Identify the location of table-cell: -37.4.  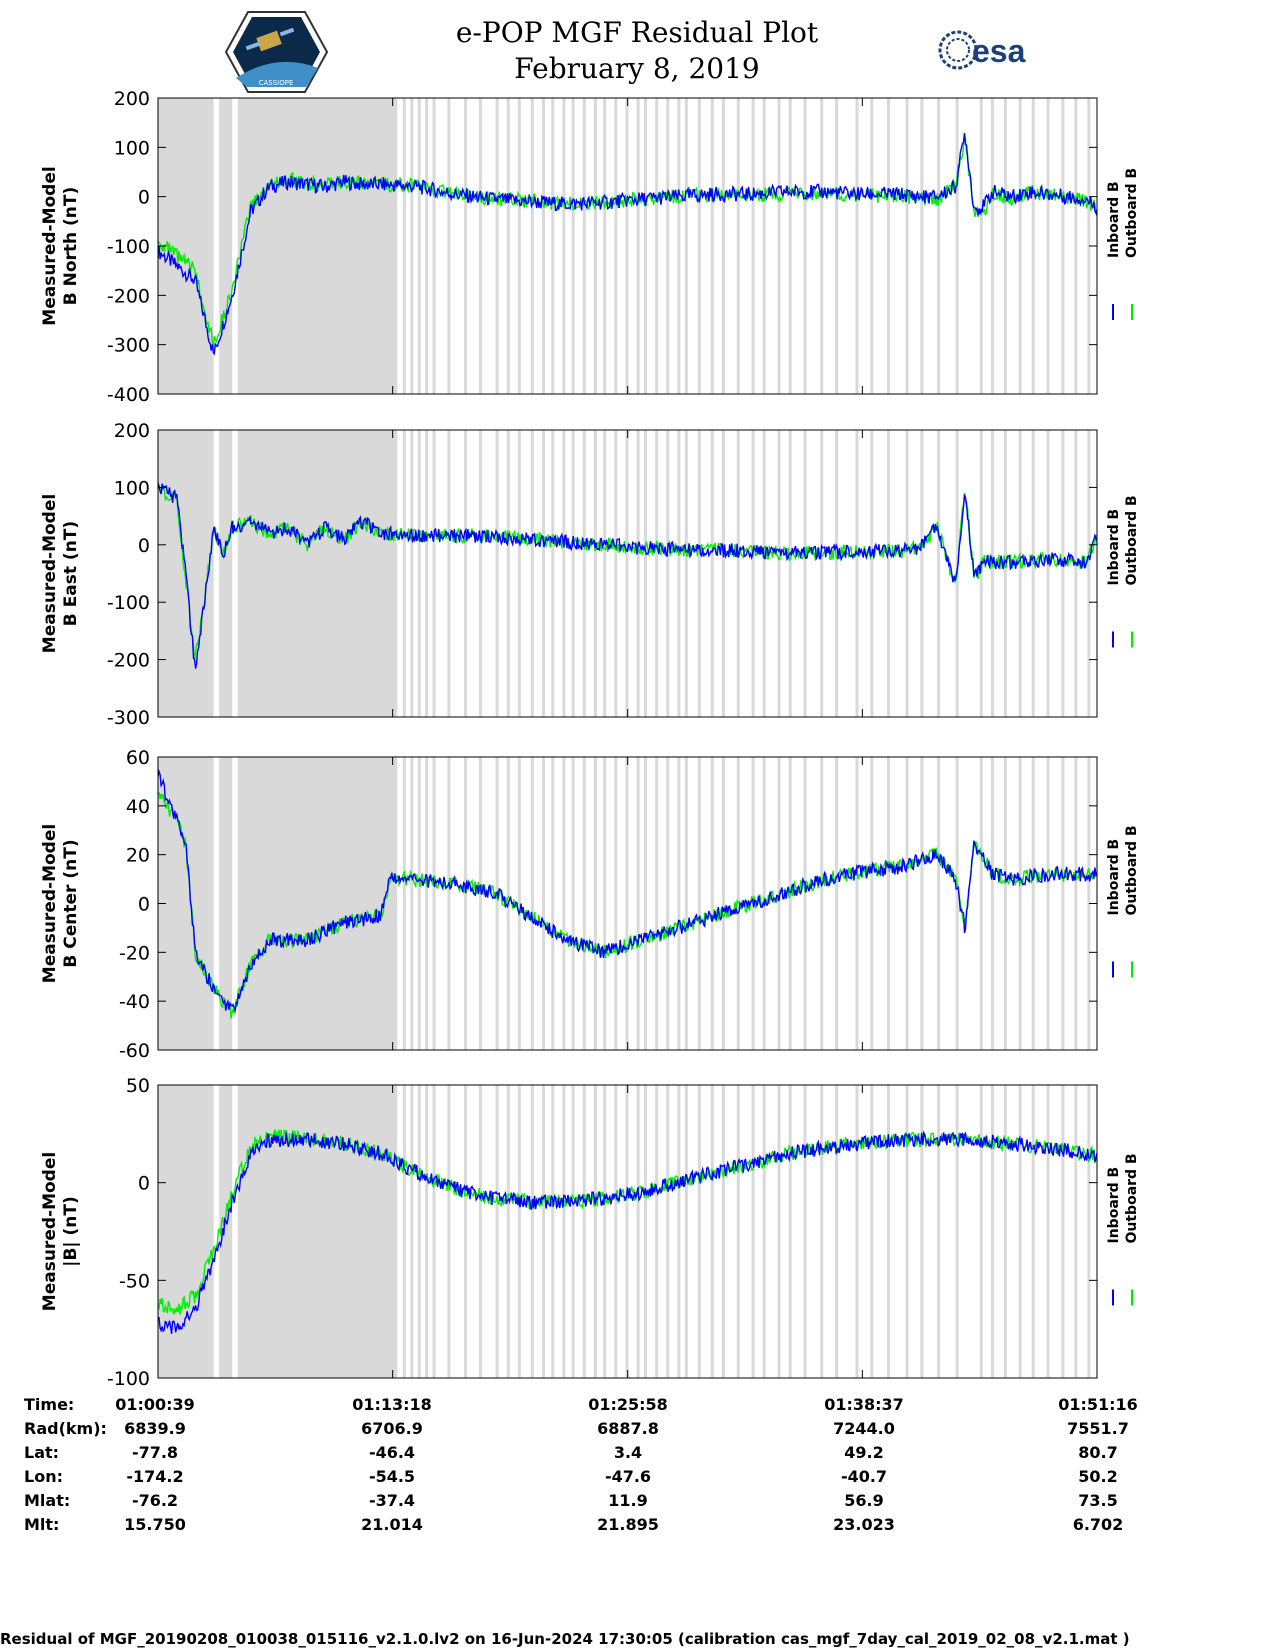
(392, 1500).